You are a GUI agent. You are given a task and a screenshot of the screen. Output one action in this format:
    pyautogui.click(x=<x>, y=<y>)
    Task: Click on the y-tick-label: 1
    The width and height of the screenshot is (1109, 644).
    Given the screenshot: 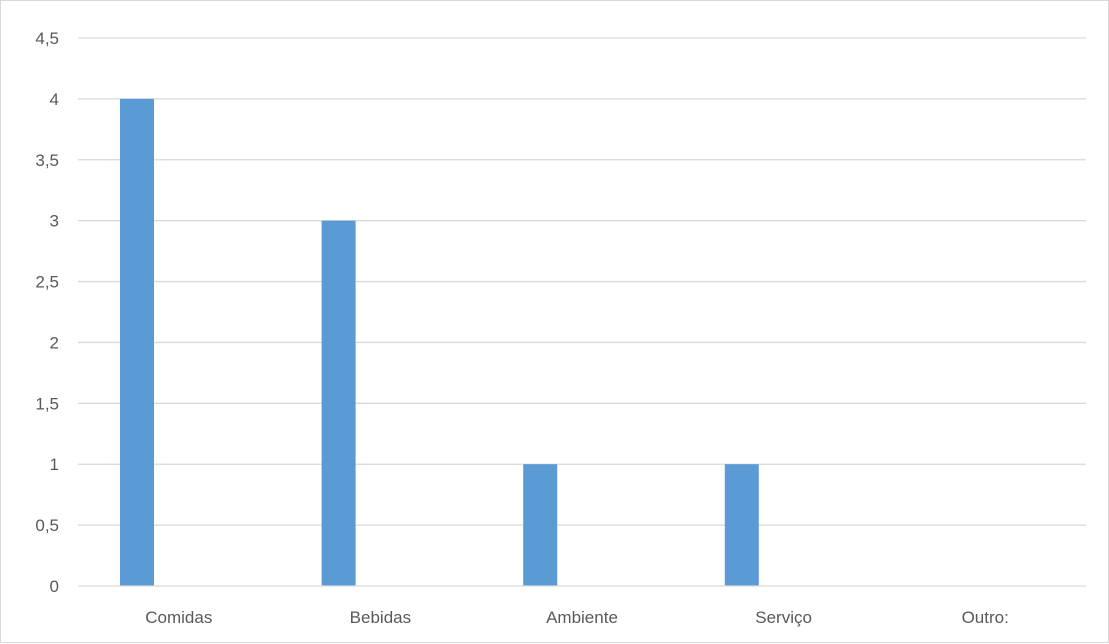 What is the action you would take?
    pyautogui.click(x=54, y=464)
    